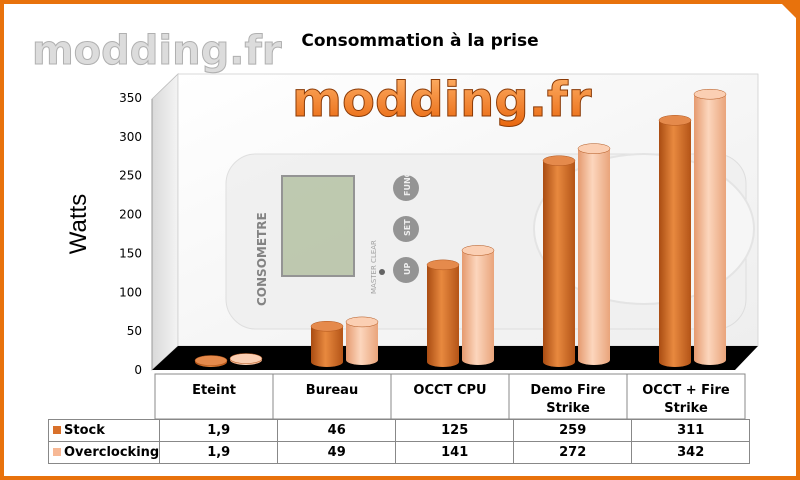 This screenshot has height=480, width=800. Describe the element at coordinates (567, 399) in the screenshot. I see `category-label: Demo Fire Strike` at that location.